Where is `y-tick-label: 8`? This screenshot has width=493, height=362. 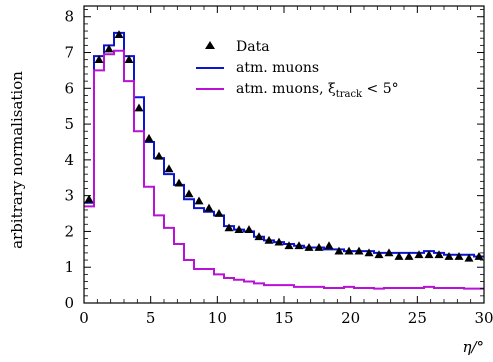
y-tick-label: 8 is located at coordinates (69, 17).